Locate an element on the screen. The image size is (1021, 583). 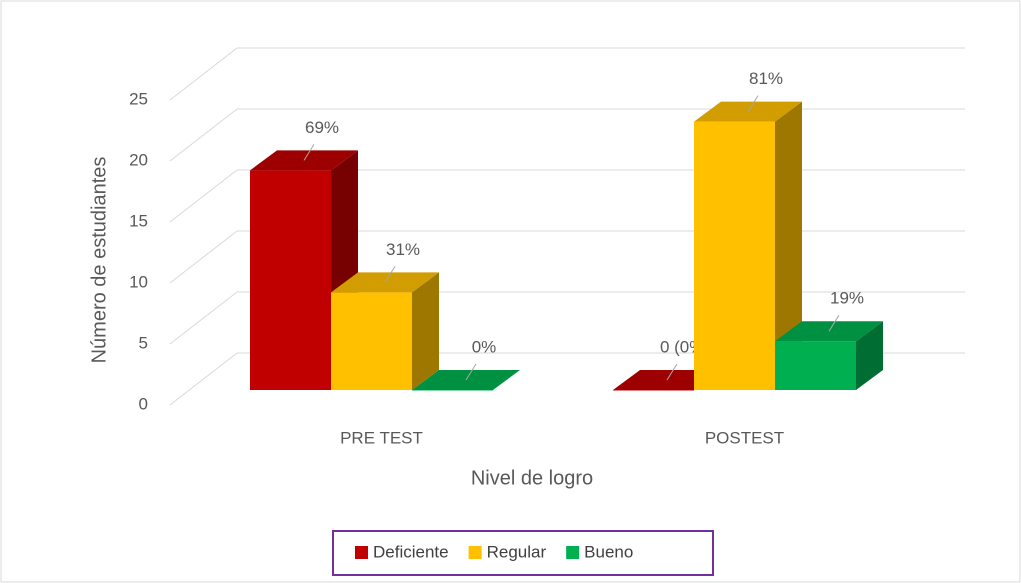
y-tick-label: 25 is located at coordinates (138, 98).